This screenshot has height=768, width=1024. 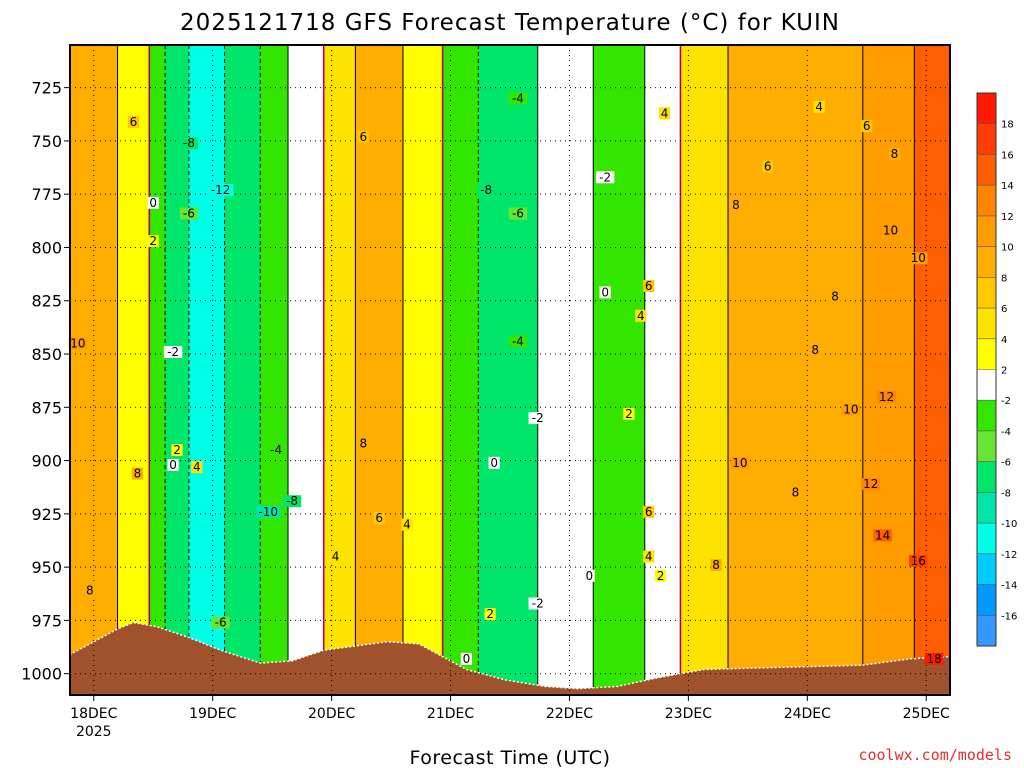 What do you see at coordinates (688, 714) in the screenshot?
I see `x-tick-label-23DEC: 23DEC` at bounding box center [688, 714].